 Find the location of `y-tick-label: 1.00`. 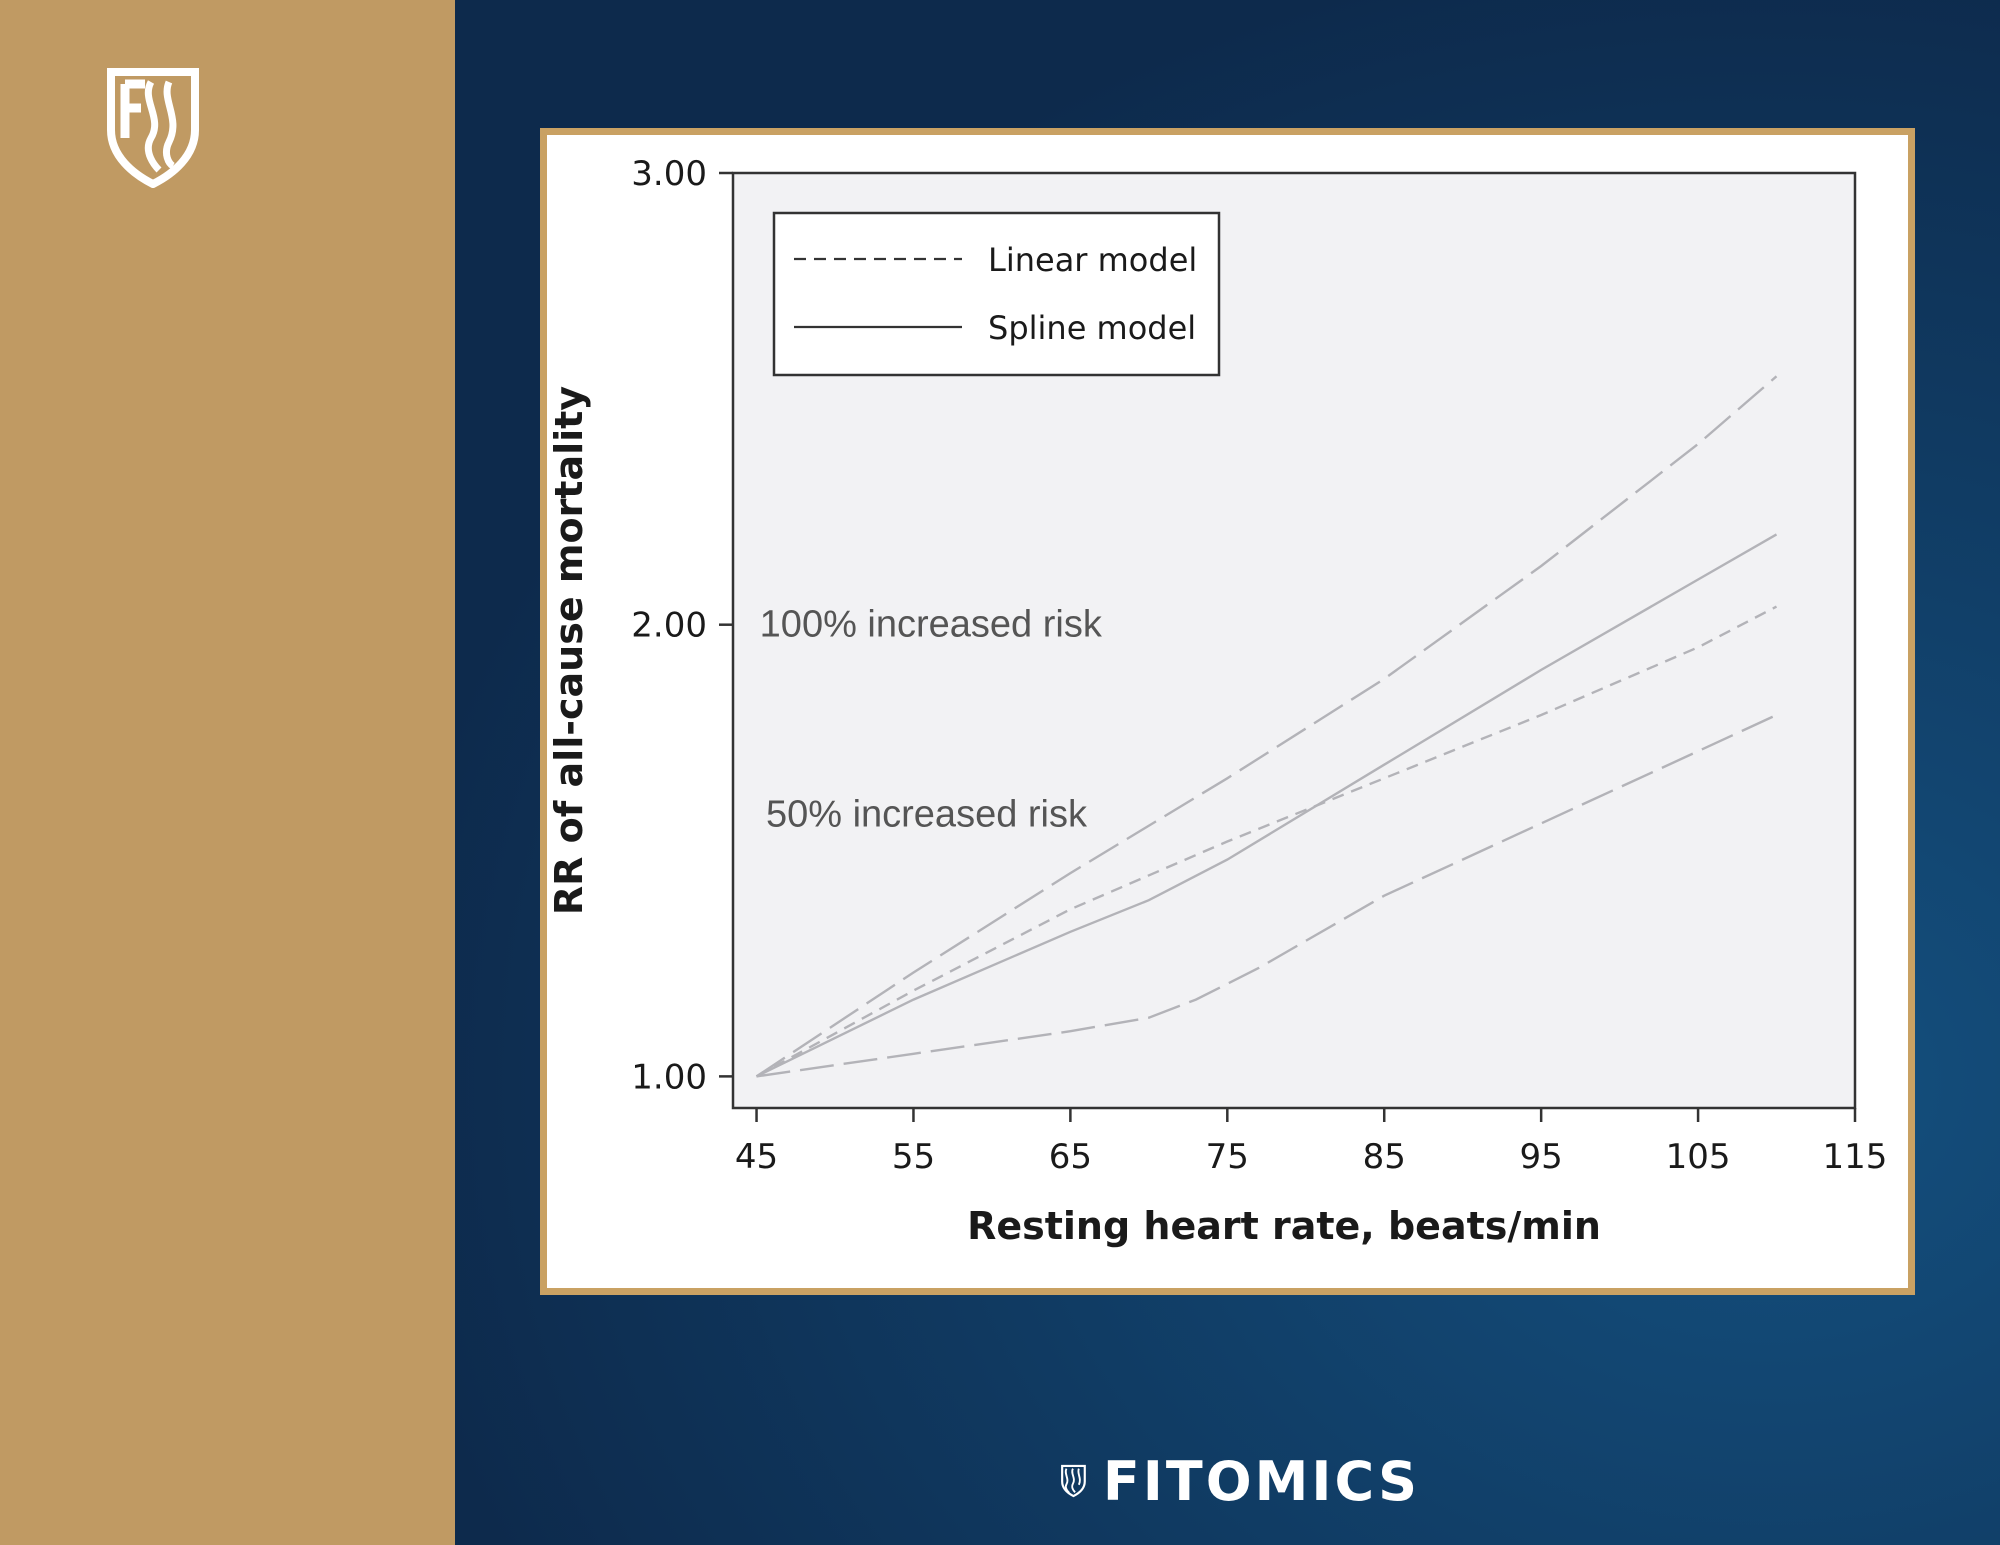

y-tick-label: 1.00 is located at coordinates (669, 1077).